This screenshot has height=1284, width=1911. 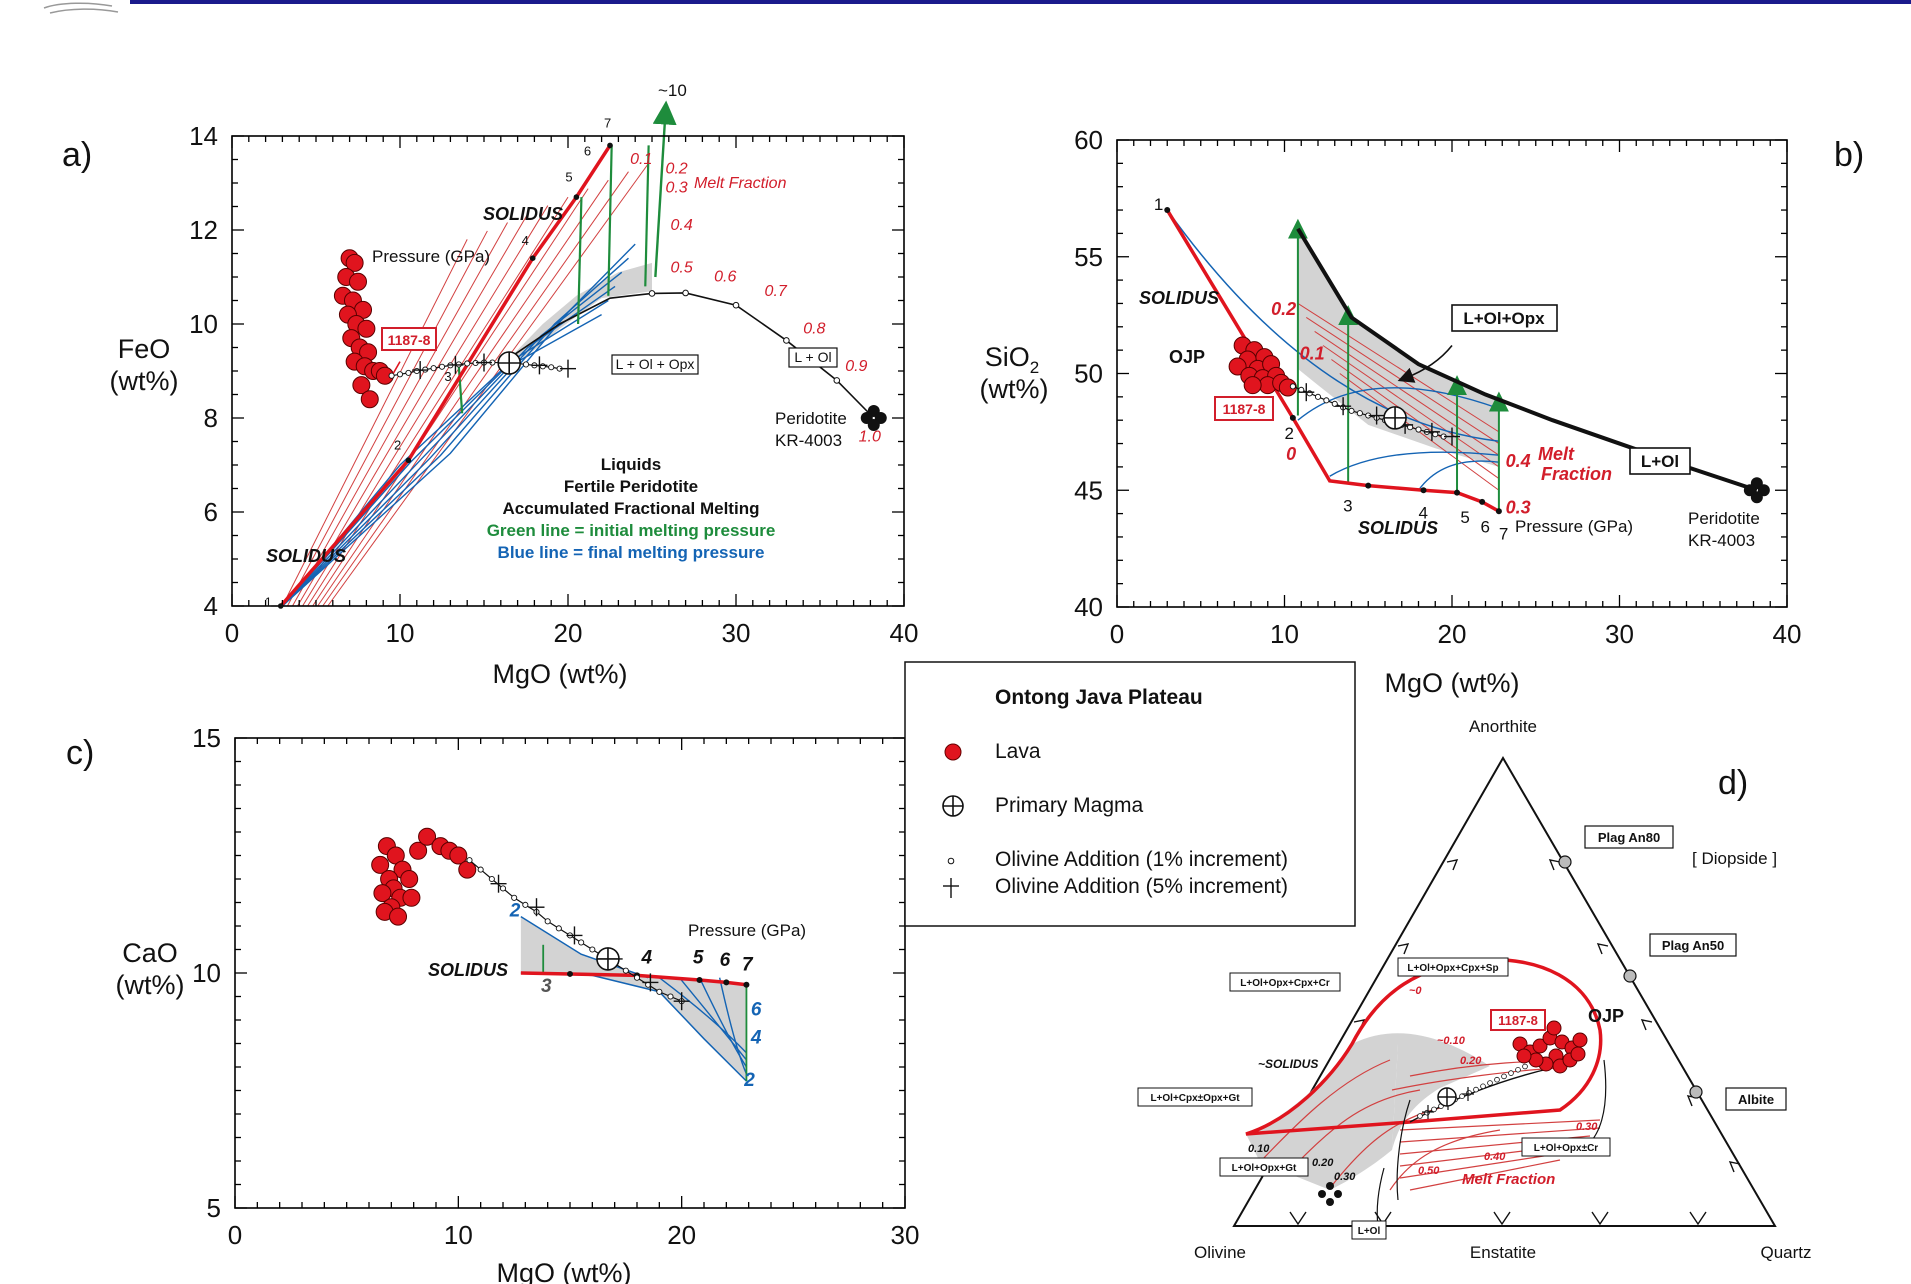 I want to click on ternary-right-label: Quartz, so click(x=1785, y=1252).